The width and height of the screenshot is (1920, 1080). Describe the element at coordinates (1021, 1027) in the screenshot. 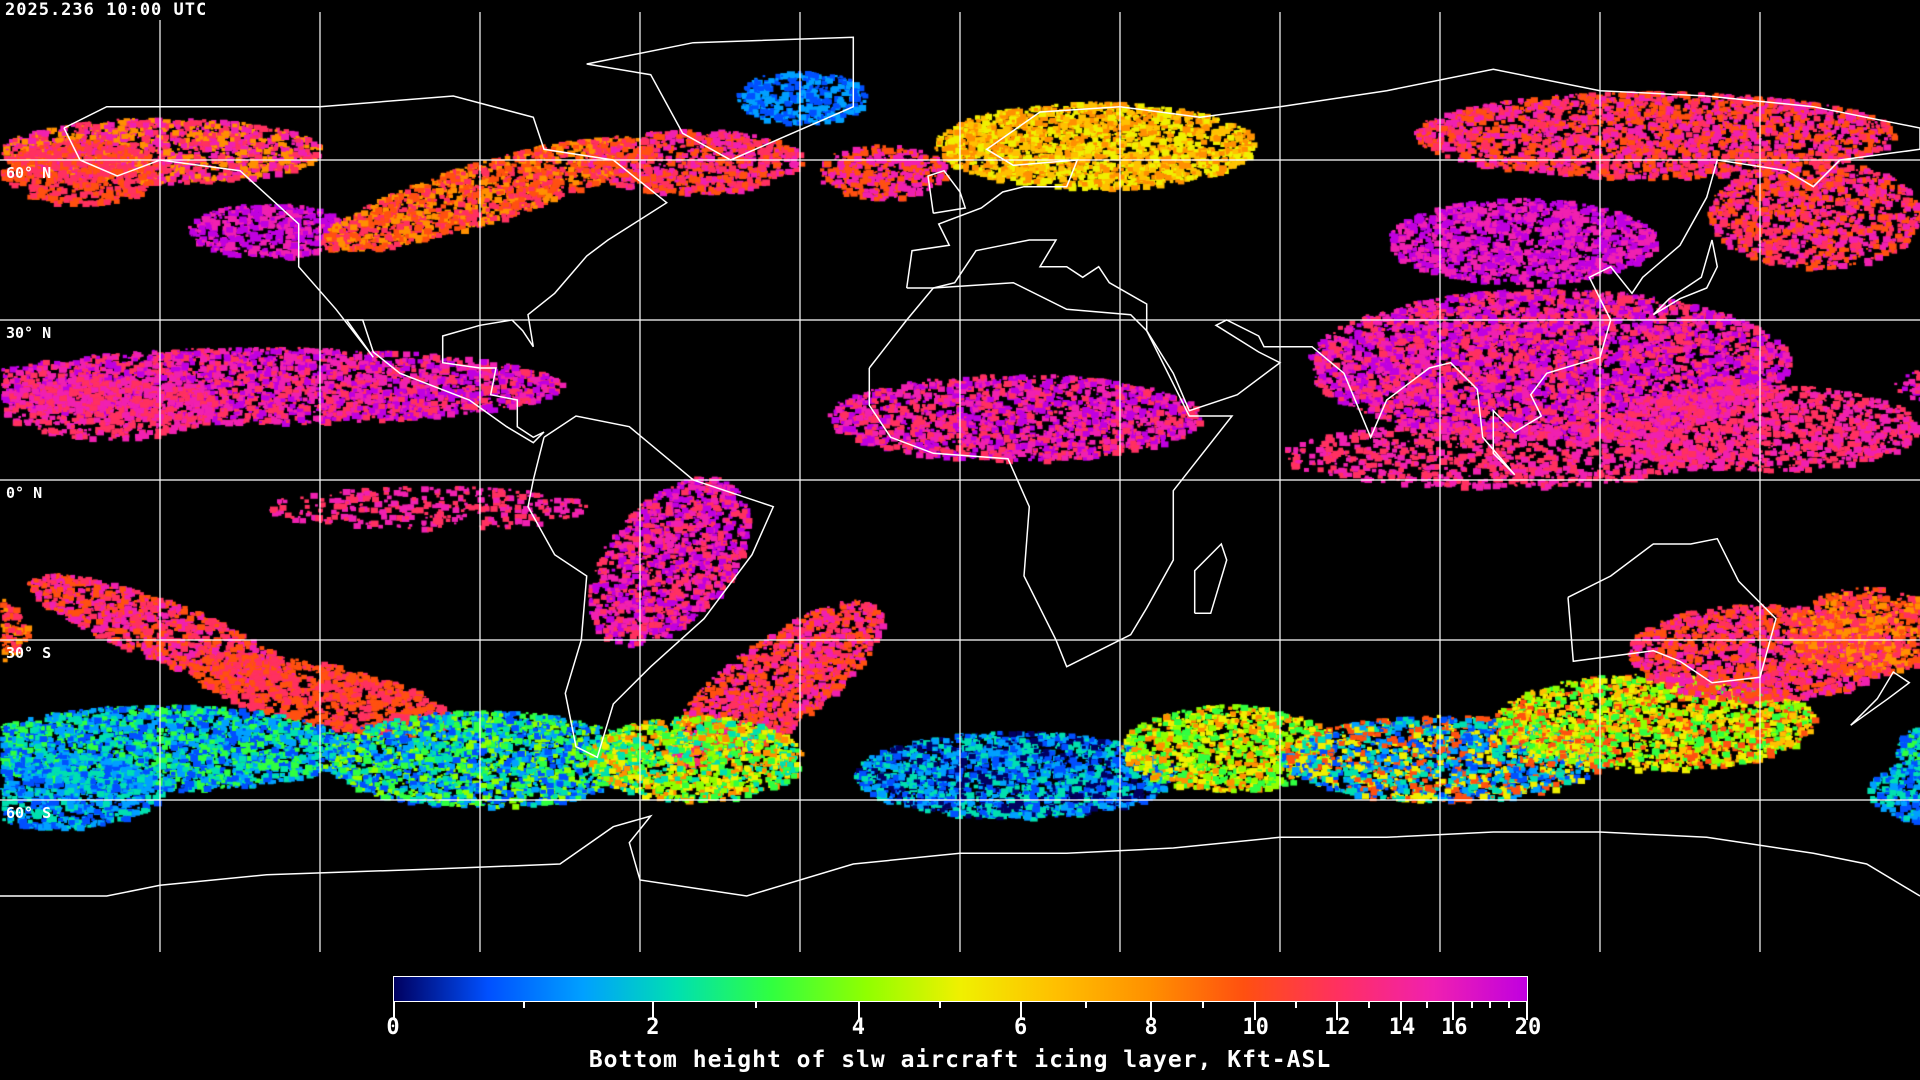

I see `colorbar-tick-label: 6` at that location.